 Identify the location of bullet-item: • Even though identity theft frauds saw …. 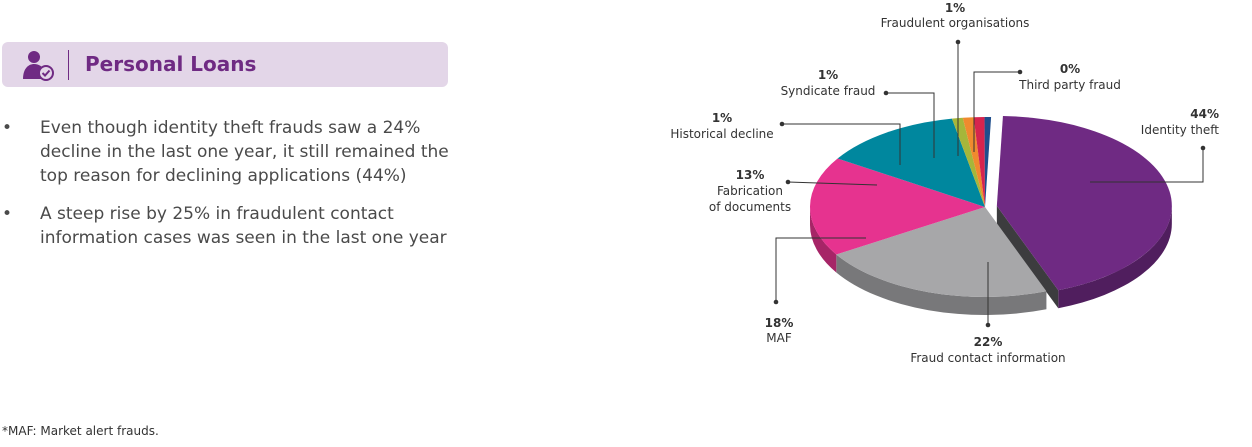
(235, 152).